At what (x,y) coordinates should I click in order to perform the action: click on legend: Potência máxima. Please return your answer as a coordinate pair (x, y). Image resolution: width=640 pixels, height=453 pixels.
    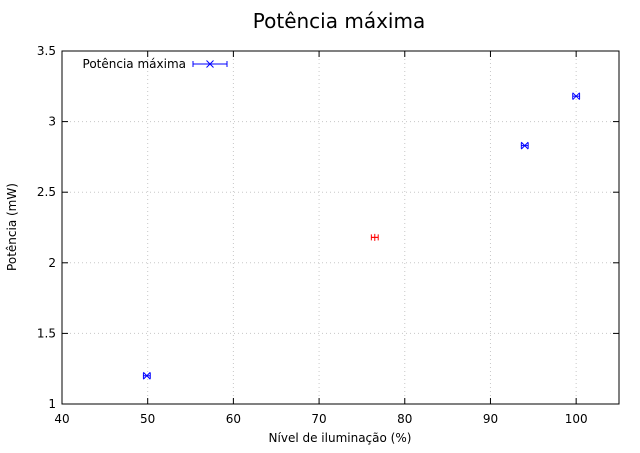
    Looking at the image, I should click on (155, 64).